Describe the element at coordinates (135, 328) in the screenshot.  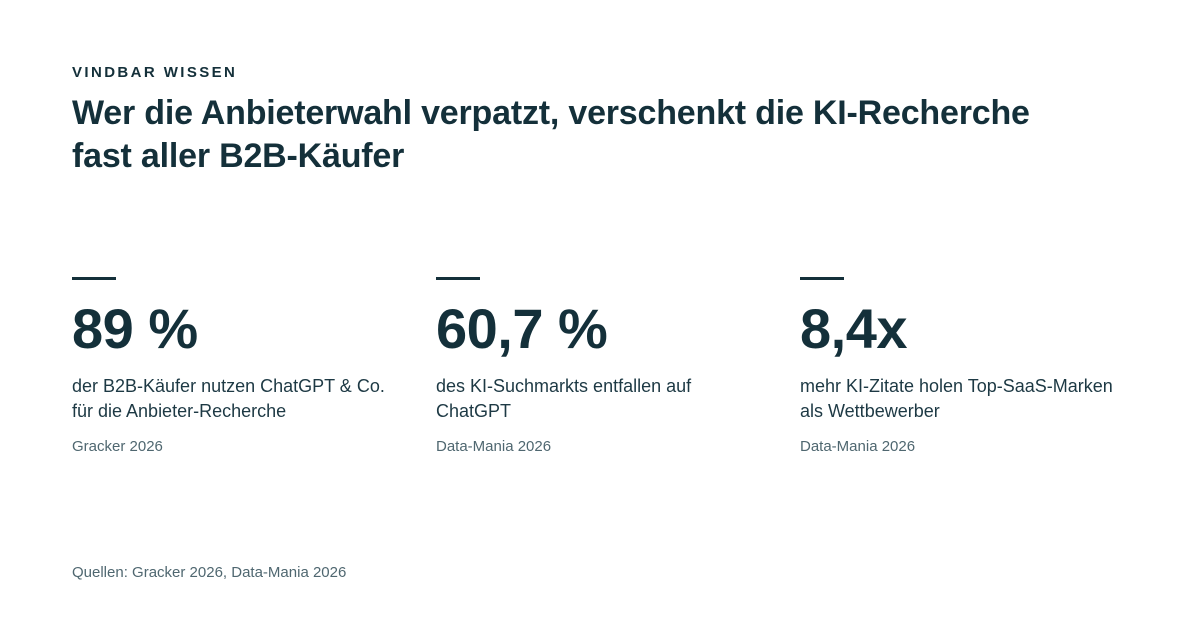
I see `stat-value: 89 %` at that location.